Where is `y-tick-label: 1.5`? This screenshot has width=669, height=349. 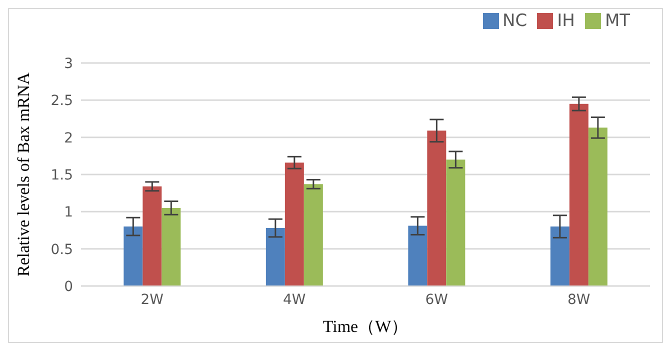
y-tick-label: 1.5 is located at coordinates (61, 175).